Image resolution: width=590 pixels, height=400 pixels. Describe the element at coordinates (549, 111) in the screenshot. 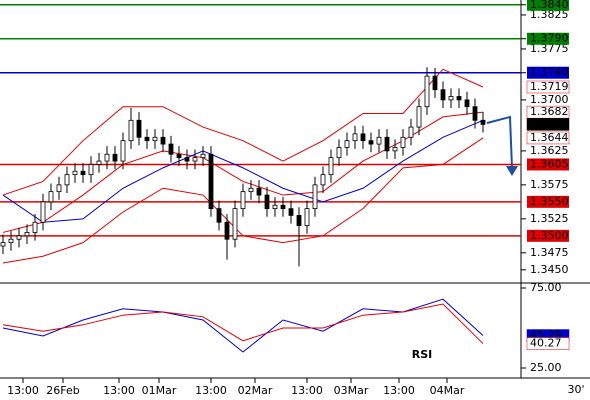

I see `value-label: 1.3682` at that location.